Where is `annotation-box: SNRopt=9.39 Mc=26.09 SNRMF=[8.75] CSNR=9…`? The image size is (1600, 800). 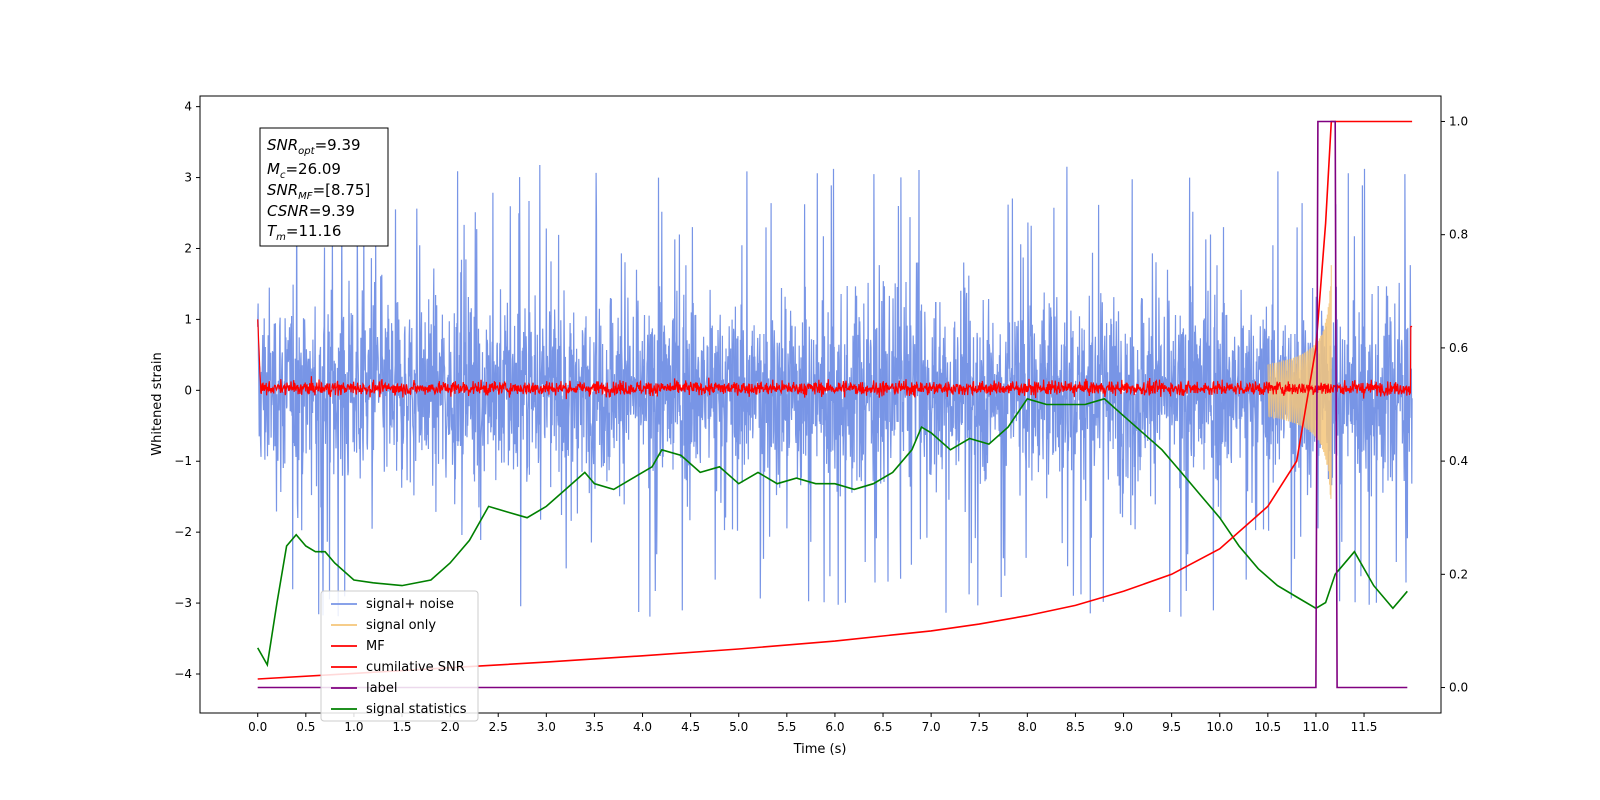 annotation-box: SNRopt=9.39 Mc=26.09 SNRMF=[8.75] CSNR=9… is located at coordinates (324, 187).